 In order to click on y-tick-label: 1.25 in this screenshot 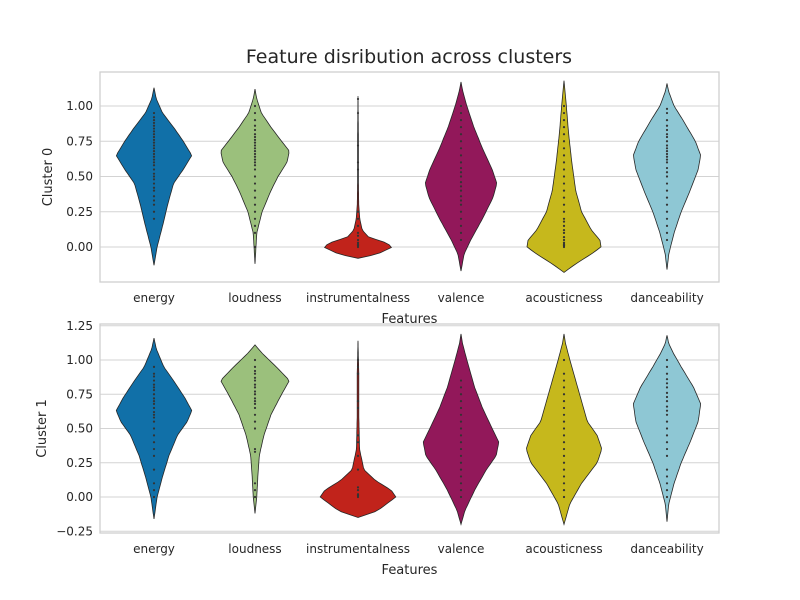, I will do `click(79, 326)`.